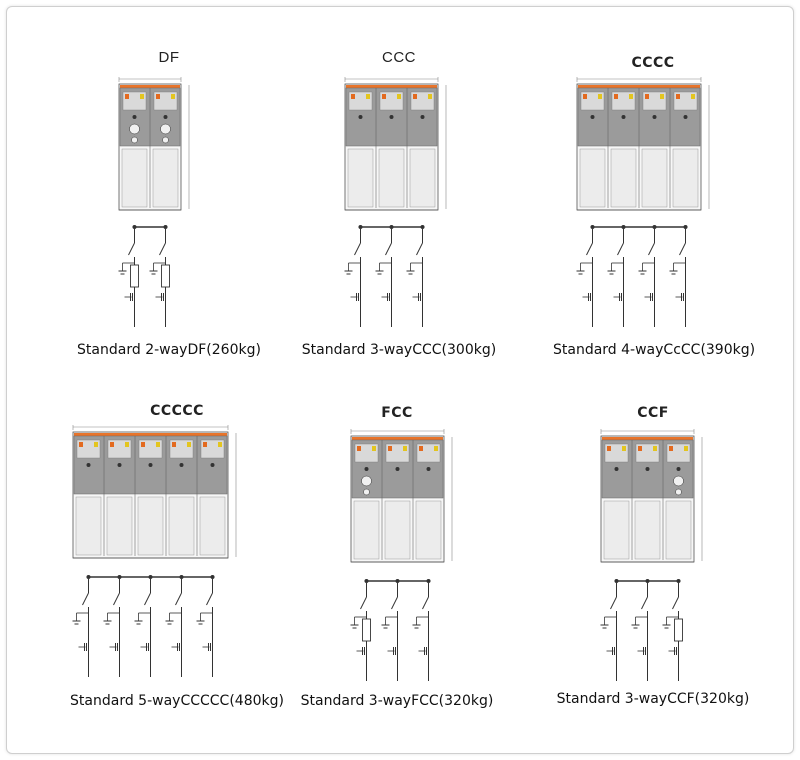 Image resolution: width=800 pixels, height=760 pixels. Describe the element at coordinates (653, 413) in the screenshot. I see `unit-title: CCF` at that location.